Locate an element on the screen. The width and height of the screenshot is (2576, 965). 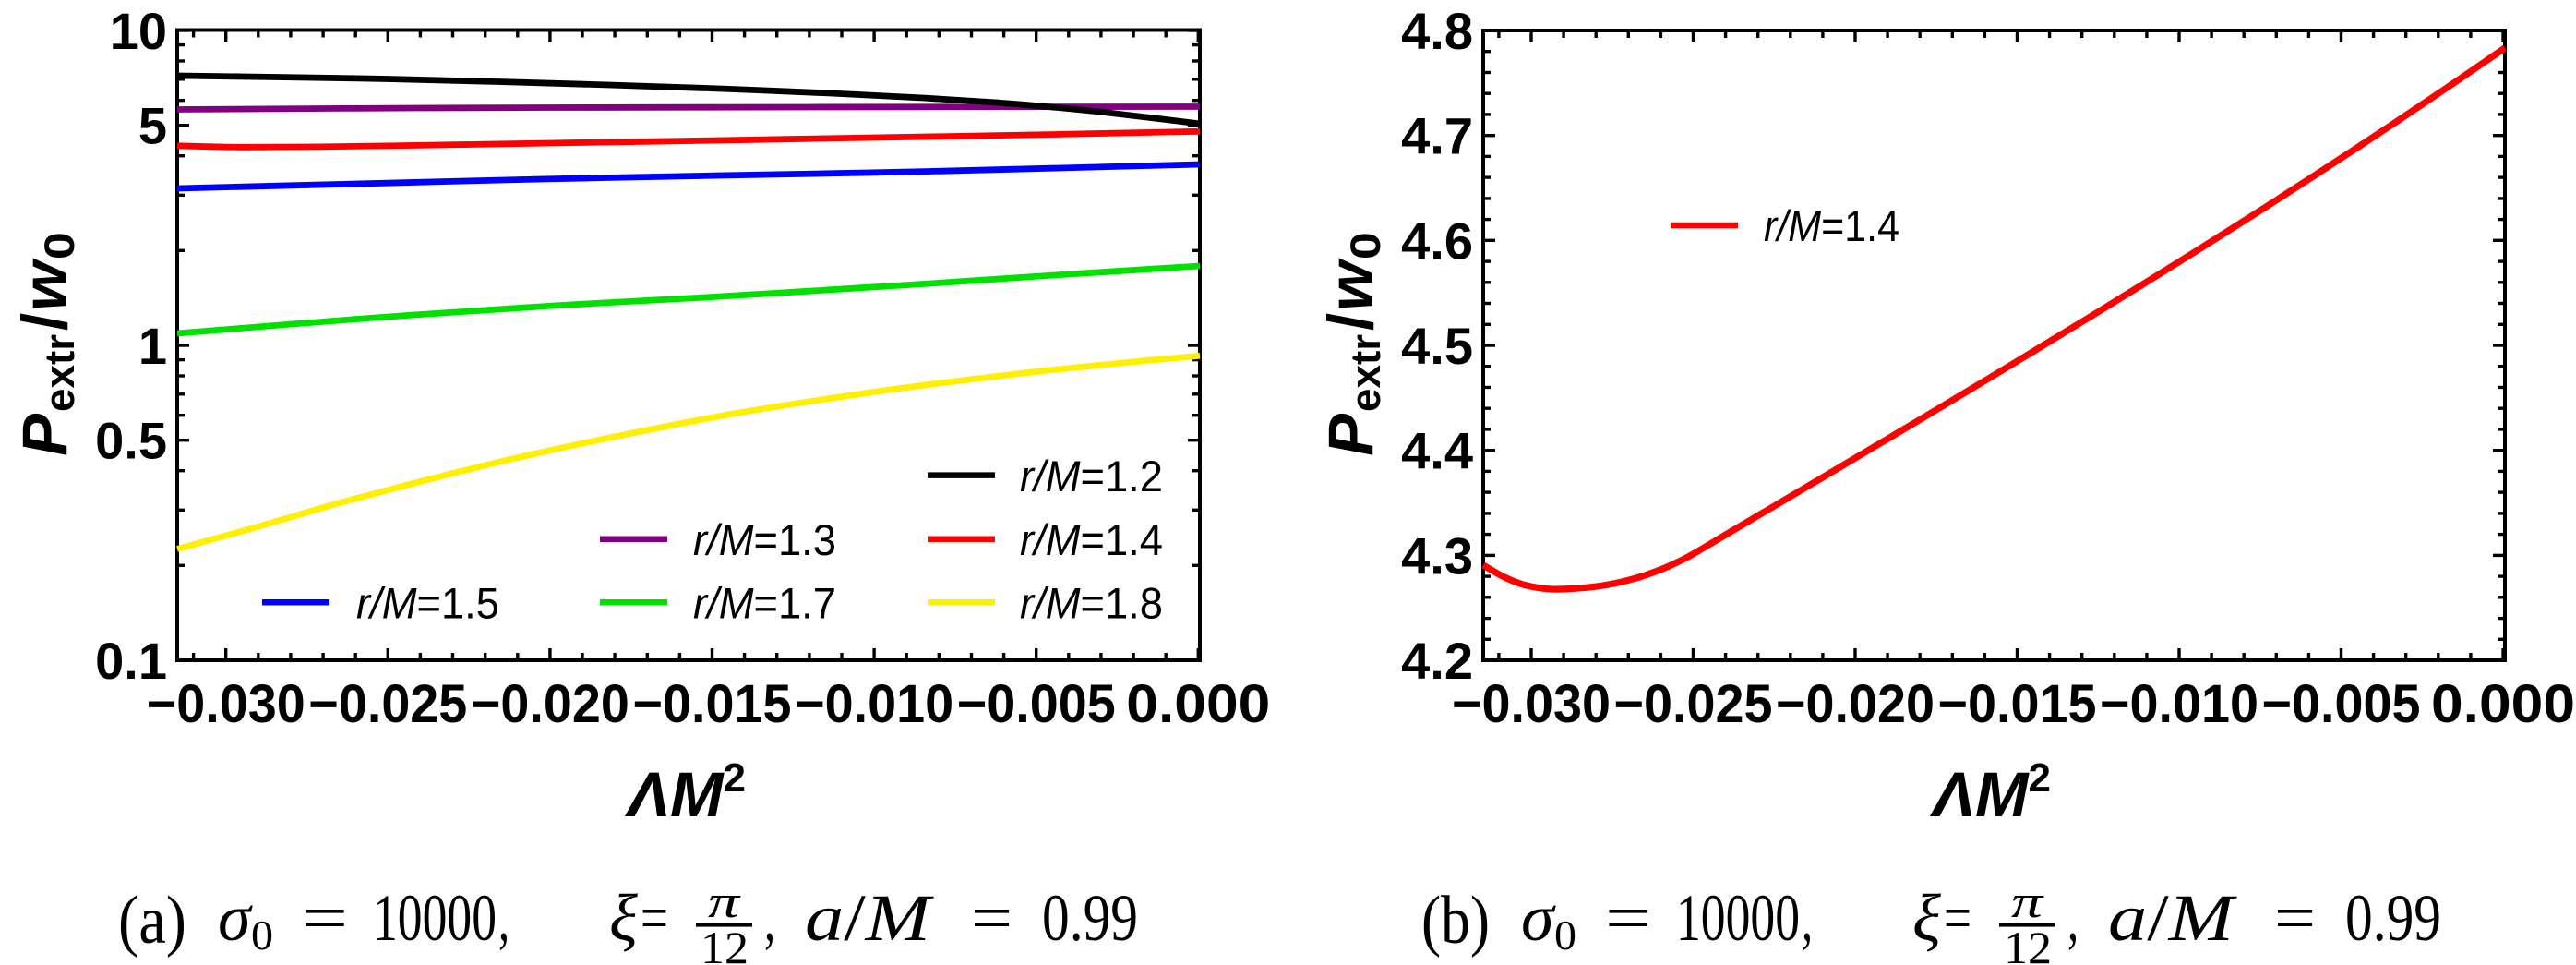
svg-text: 0.5 is located at coordinates (131, 441).